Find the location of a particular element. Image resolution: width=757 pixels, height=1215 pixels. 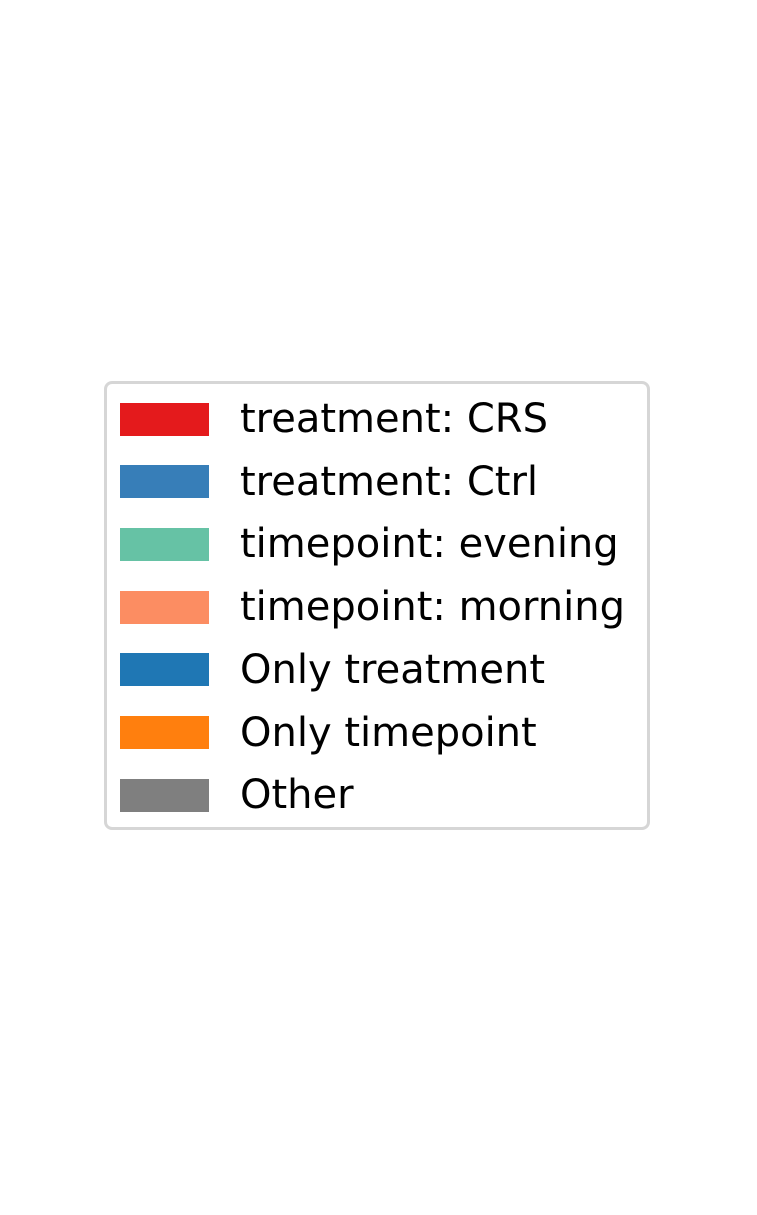

legend-entry: Only treatment is located at coordinates (332, 670).